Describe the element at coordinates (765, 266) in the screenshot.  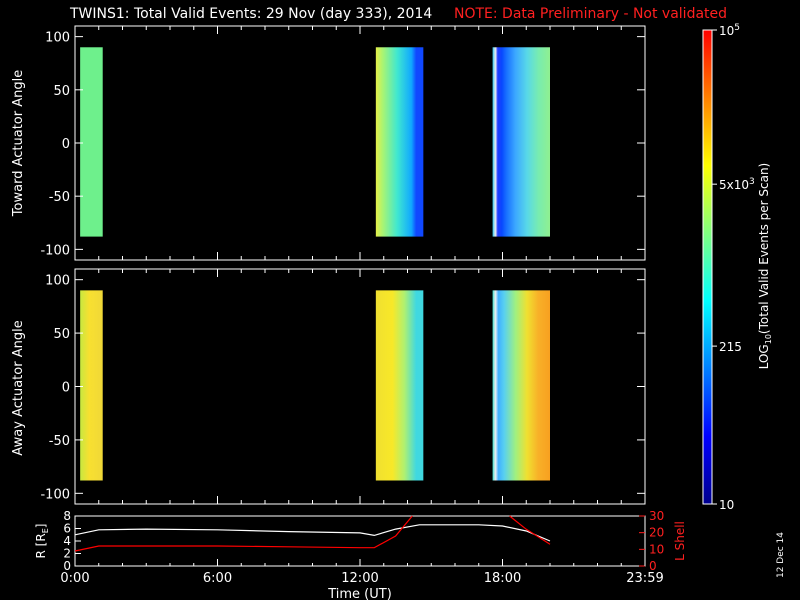
I see `colorbar-label: LOG10(Total Valid Events per Scan)` at that location.